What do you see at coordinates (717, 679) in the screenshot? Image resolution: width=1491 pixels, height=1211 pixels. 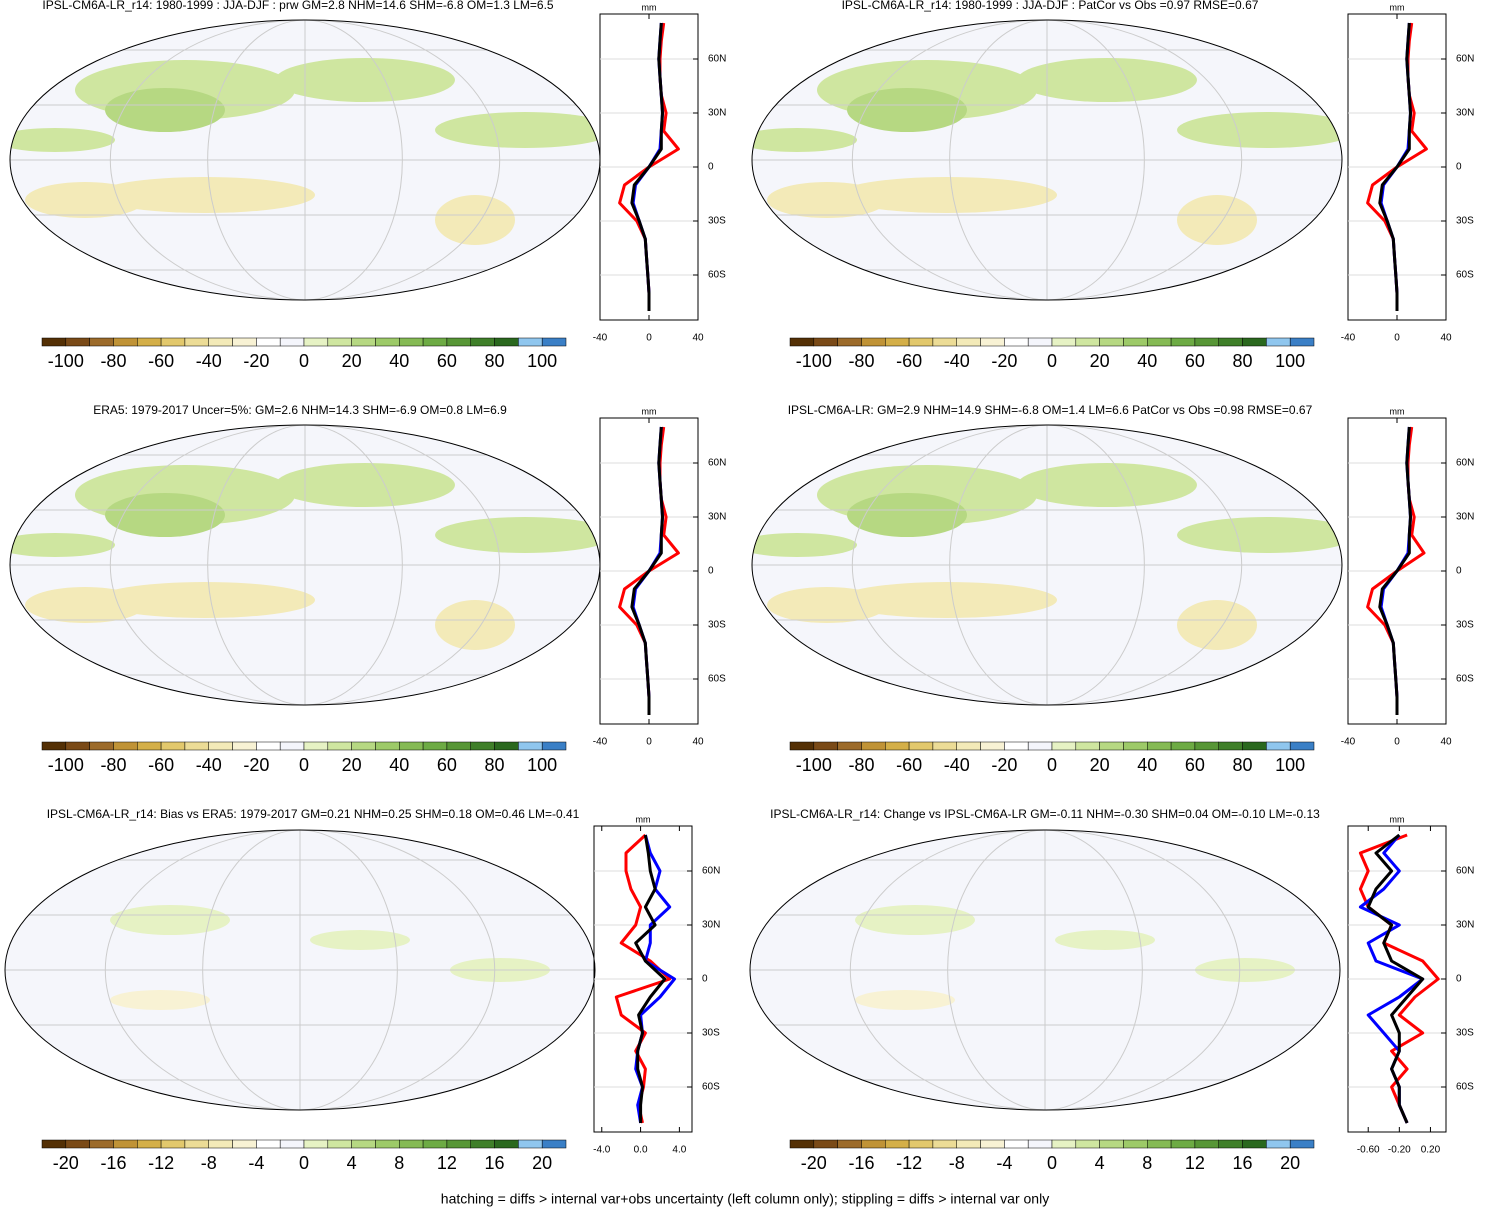 I see `y-tick-label: 60S` at bounding box center [717, 679].